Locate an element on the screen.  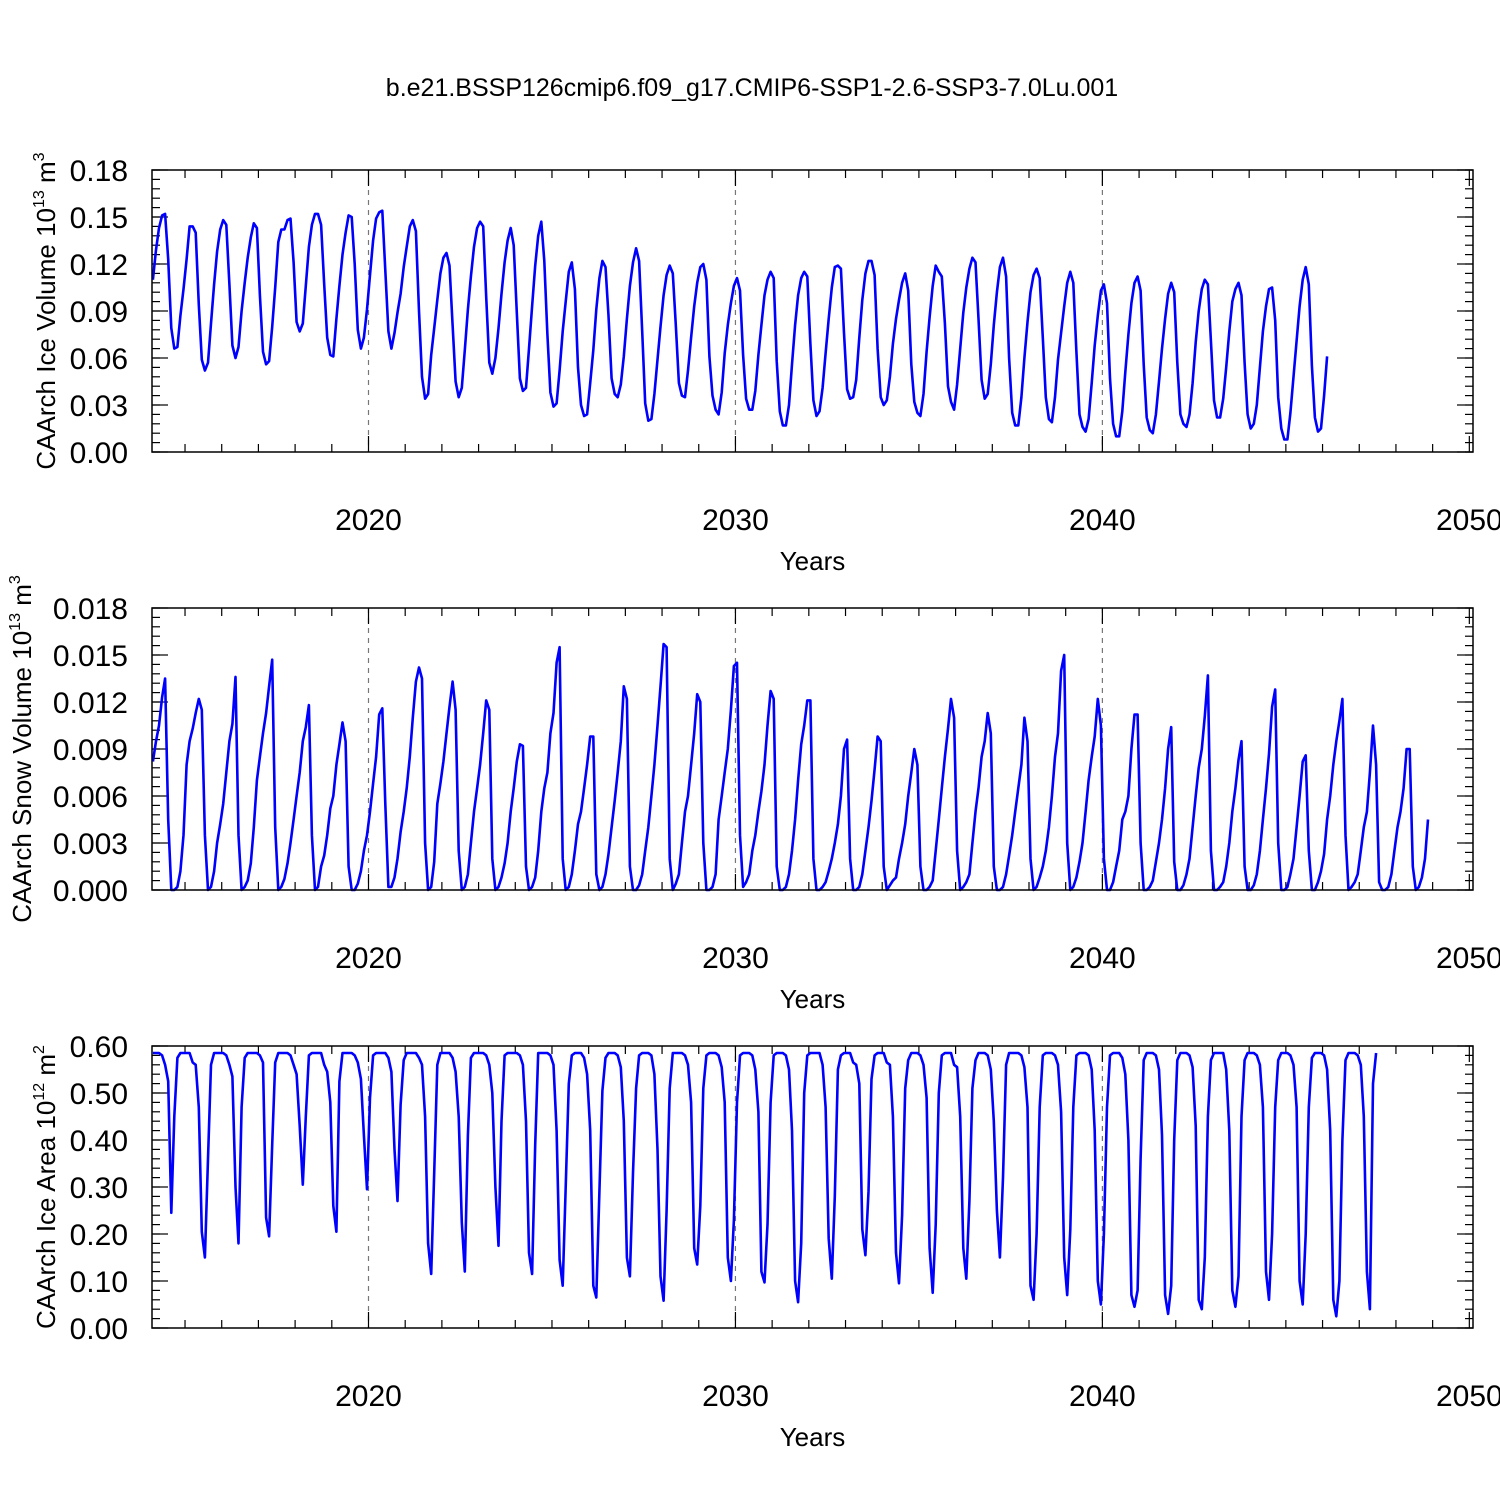
y-tick-label: 0.003 is located at coordinates (90, 844).